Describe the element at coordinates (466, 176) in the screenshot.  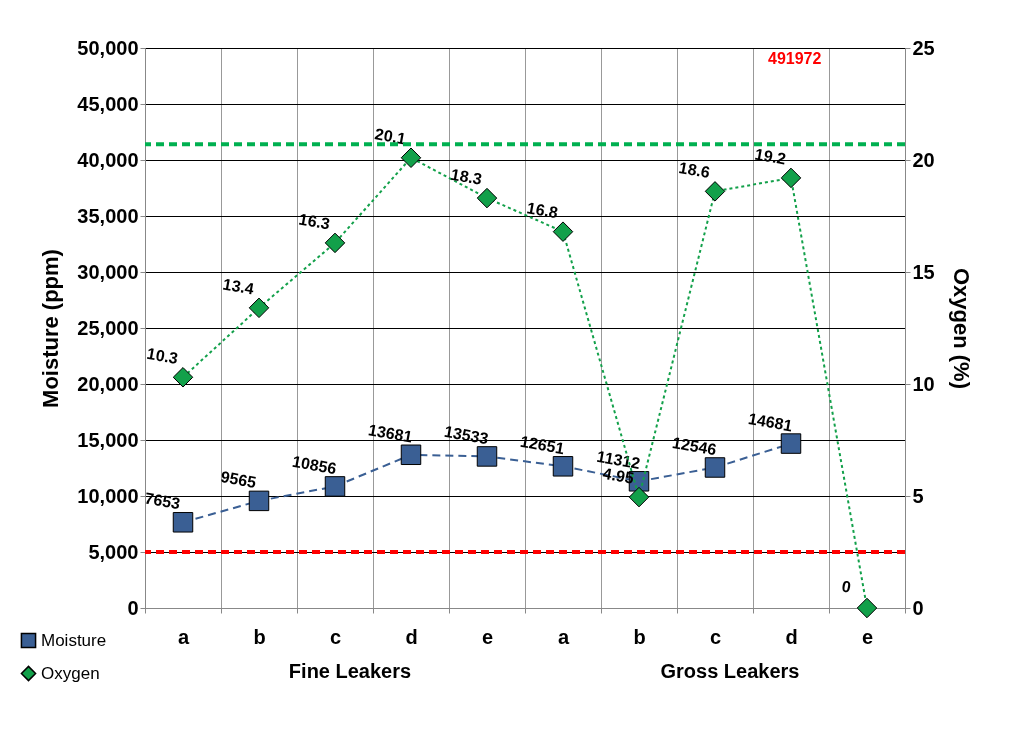
I see `data-label: 18.3` at that location.